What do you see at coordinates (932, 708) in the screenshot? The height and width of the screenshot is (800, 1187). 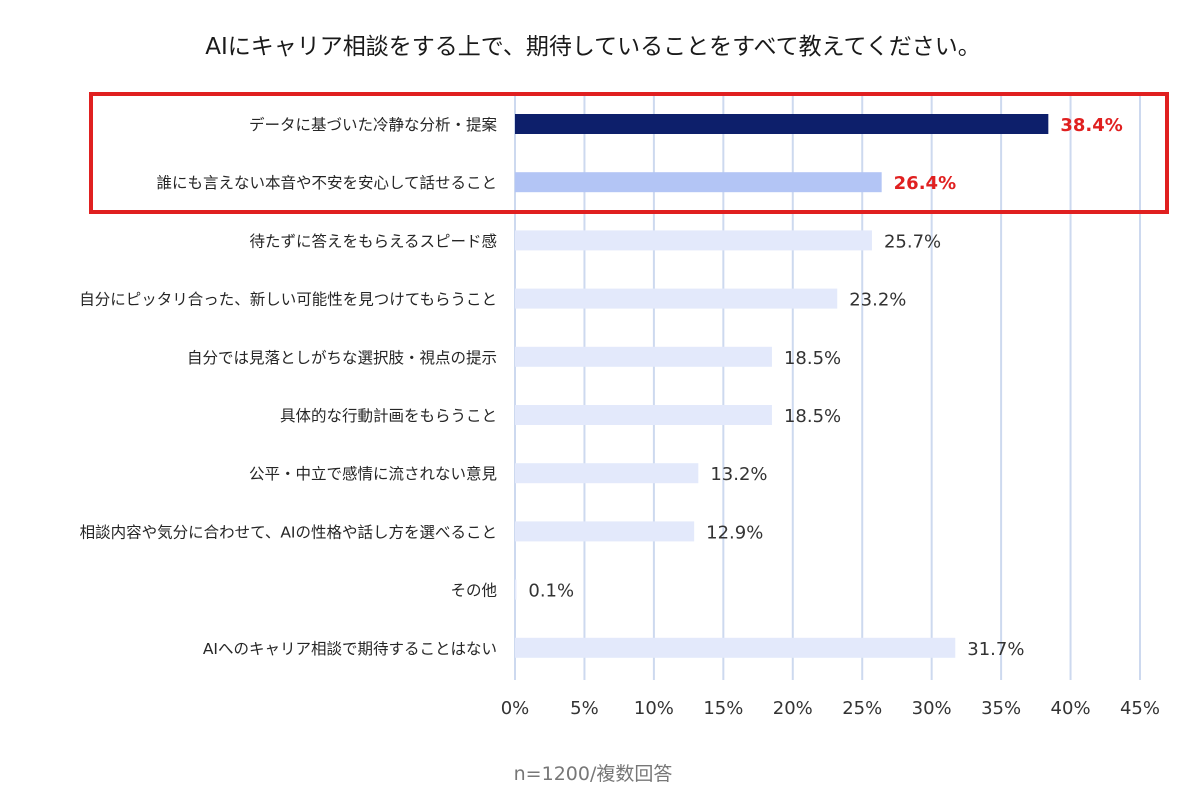 I see `x-tick-label: 30%` at bounding box center [932, 708].